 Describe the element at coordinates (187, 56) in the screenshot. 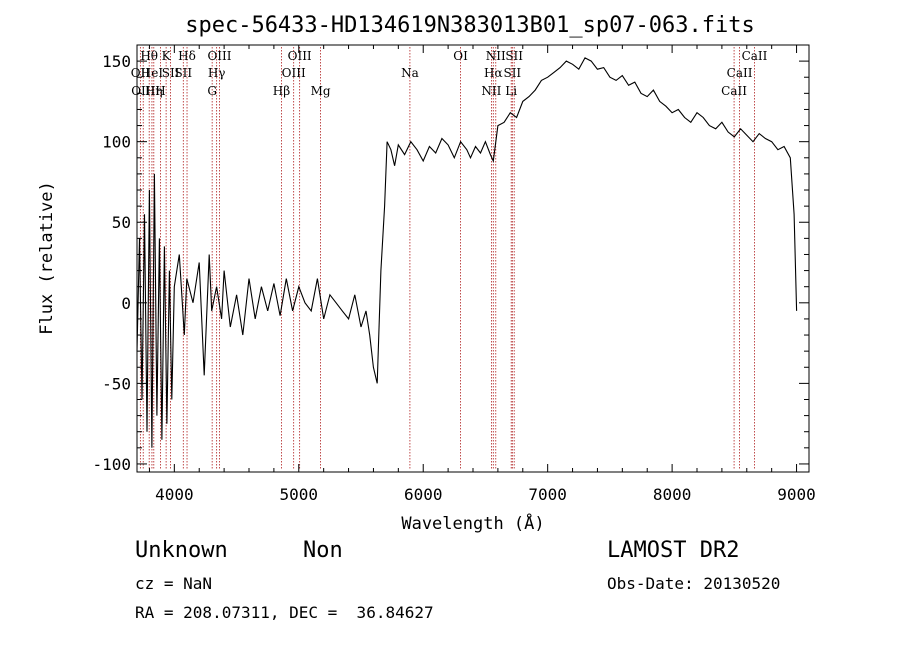

I see `spectral-line-label: Hδ` at that location.